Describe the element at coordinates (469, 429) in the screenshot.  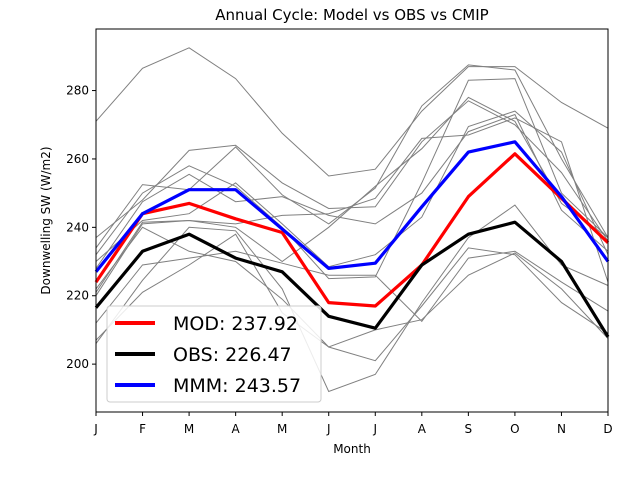
I see `x-tick-label: S` at that location.